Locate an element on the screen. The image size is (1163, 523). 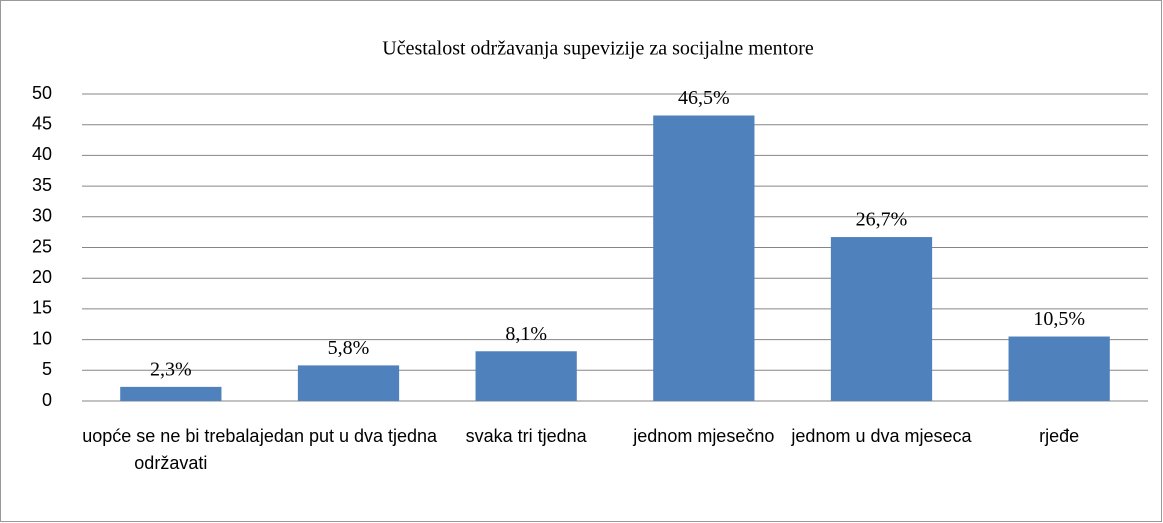
y-tick-label: 35 is located at coordinates (42, 185).